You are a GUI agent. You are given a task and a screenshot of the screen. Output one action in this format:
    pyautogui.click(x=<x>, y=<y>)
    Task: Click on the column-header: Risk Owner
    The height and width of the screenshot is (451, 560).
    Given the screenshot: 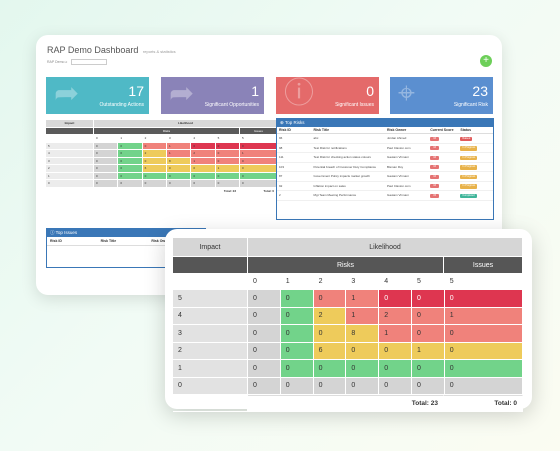 What is the action you would take?
    pyautogui.click(x=407, y=130)
    